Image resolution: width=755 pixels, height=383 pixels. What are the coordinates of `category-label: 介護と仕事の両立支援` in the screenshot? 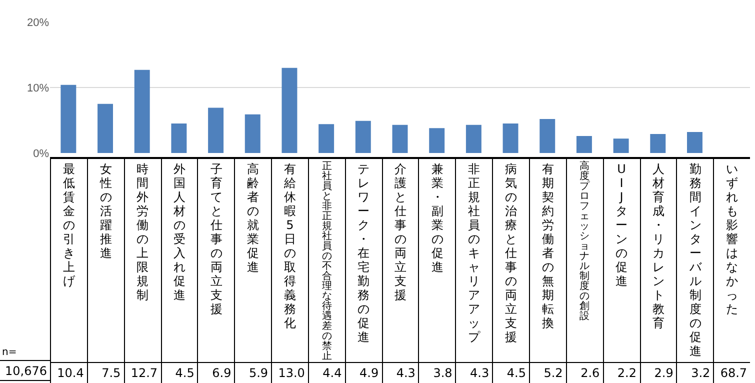 It's located at (400, 232).